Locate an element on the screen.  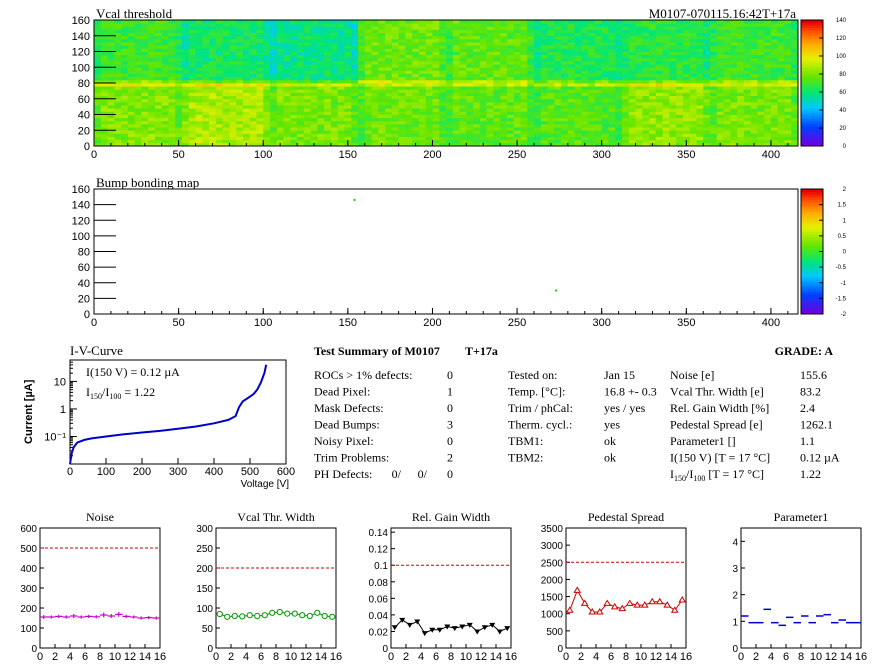
x-tick-label: 150 is located at coordinates (348, 155).